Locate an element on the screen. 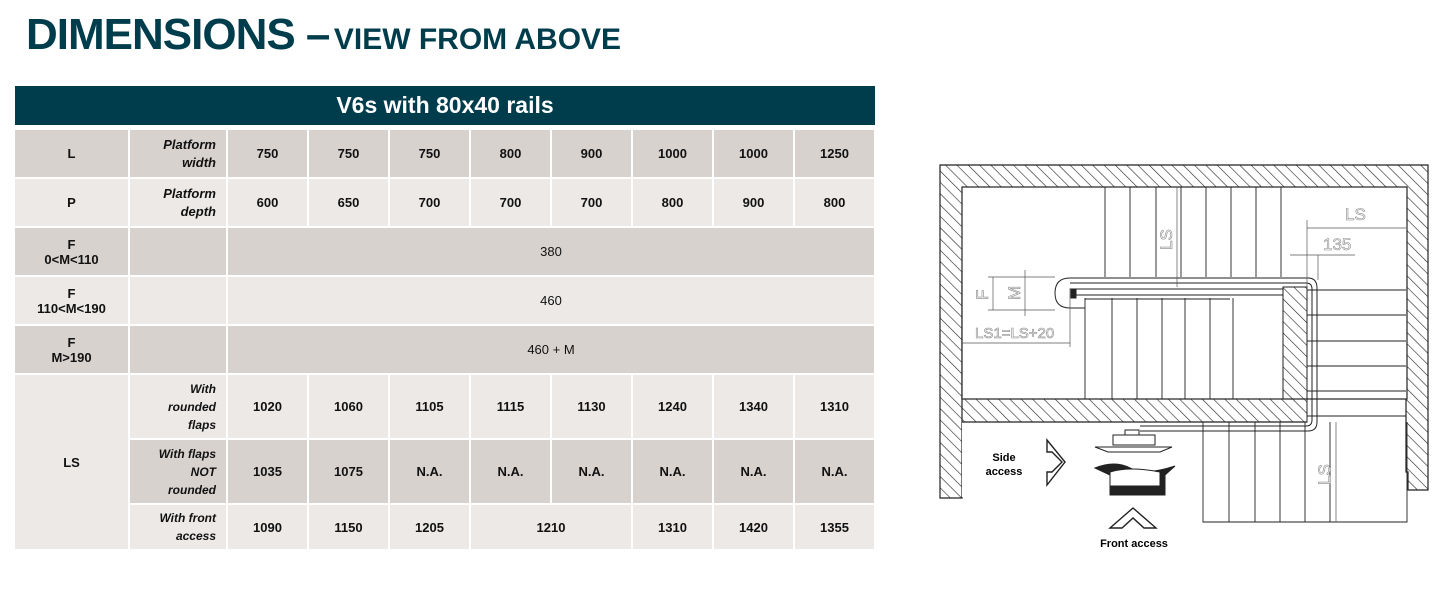 The image size is (1444, 612). cell: 1105 is located at coordinates (429, 406).